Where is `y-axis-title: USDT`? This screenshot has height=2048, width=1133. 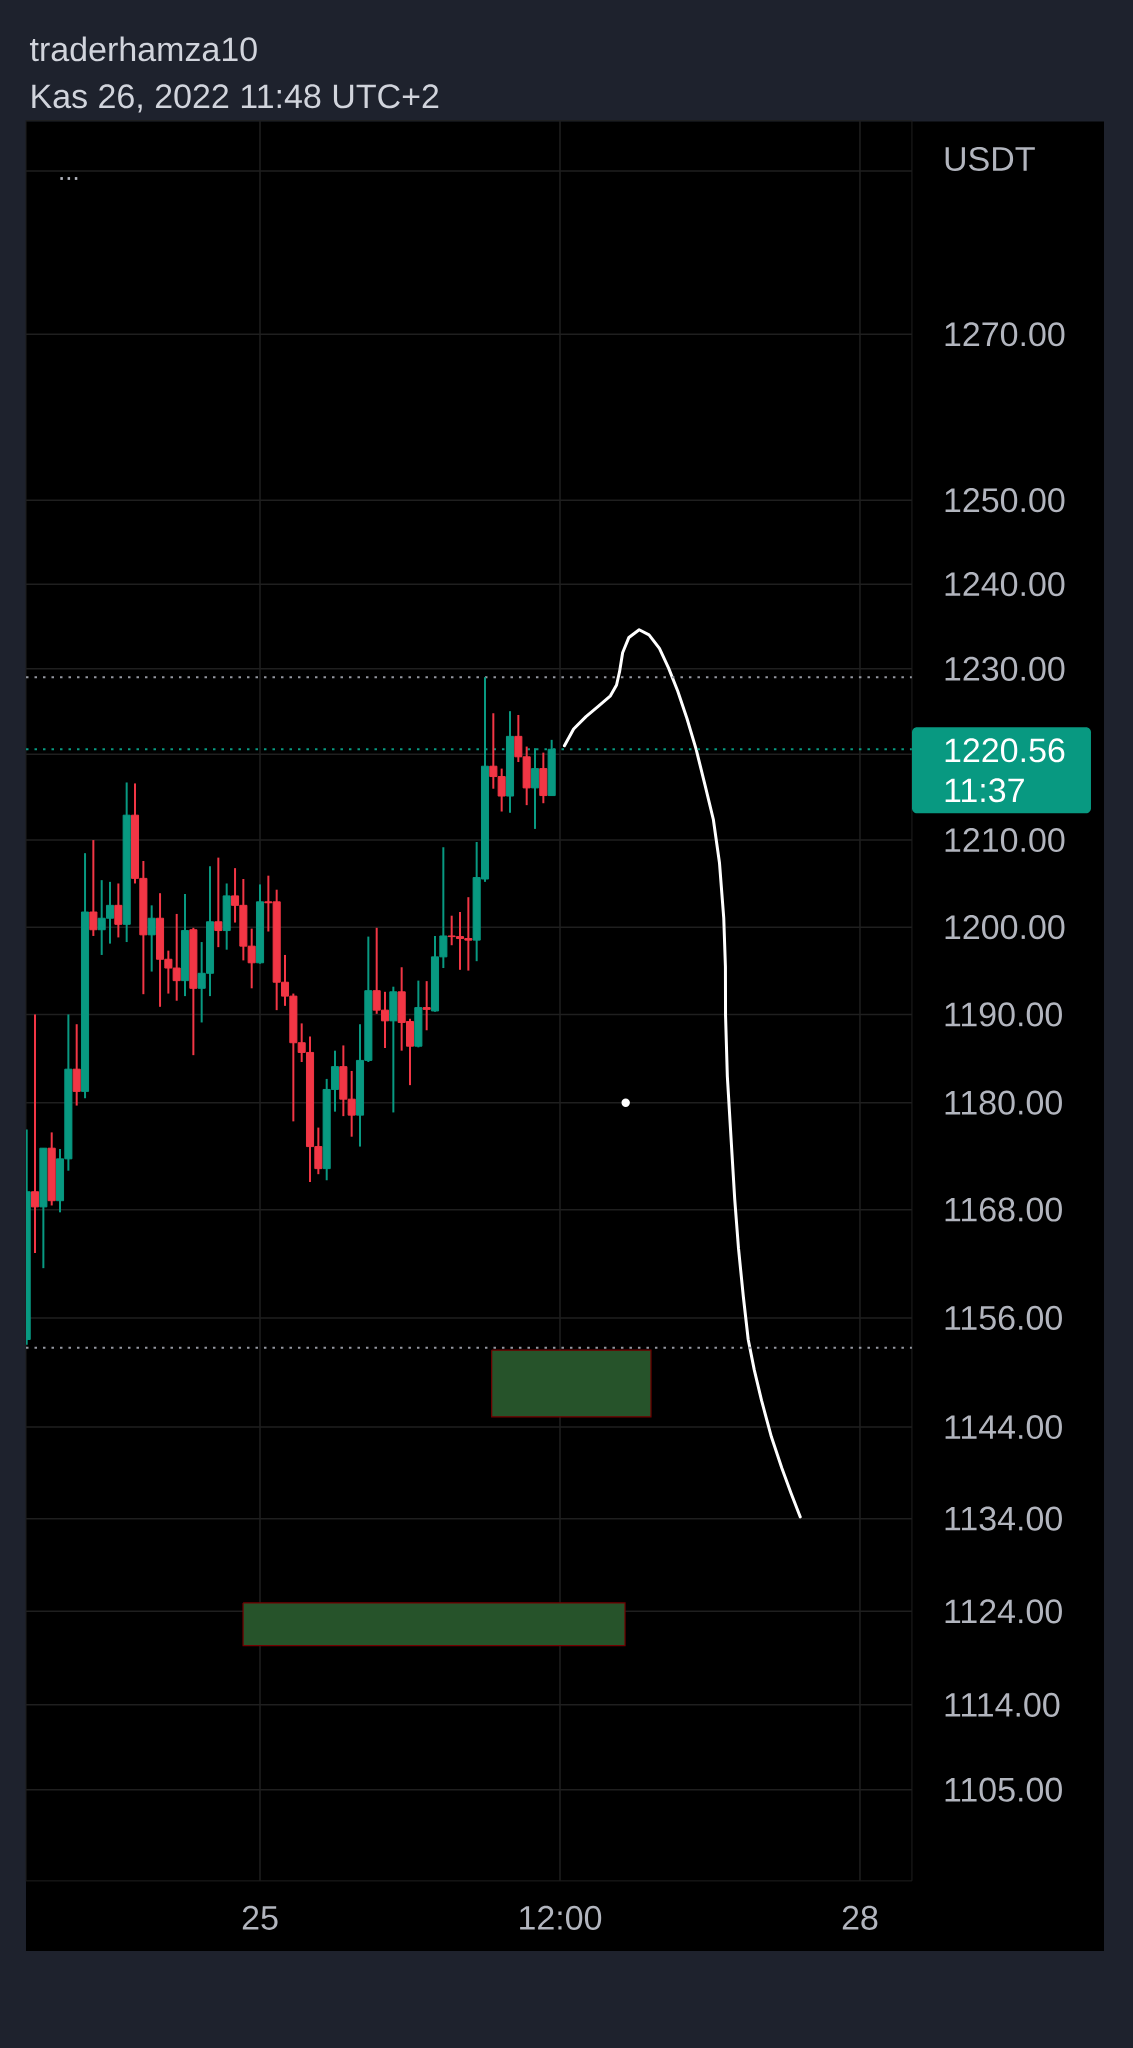 y-axis-title: USDT is located at coordinates (990, 159).